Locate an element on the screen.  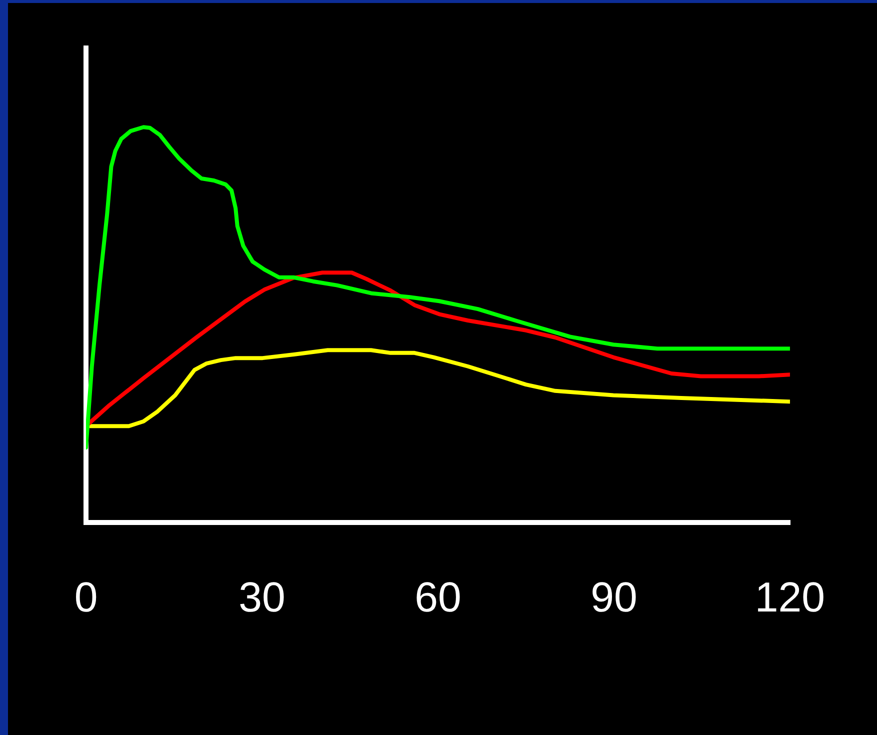
x-tick-label: 60 is located at coordinates (438, 596).